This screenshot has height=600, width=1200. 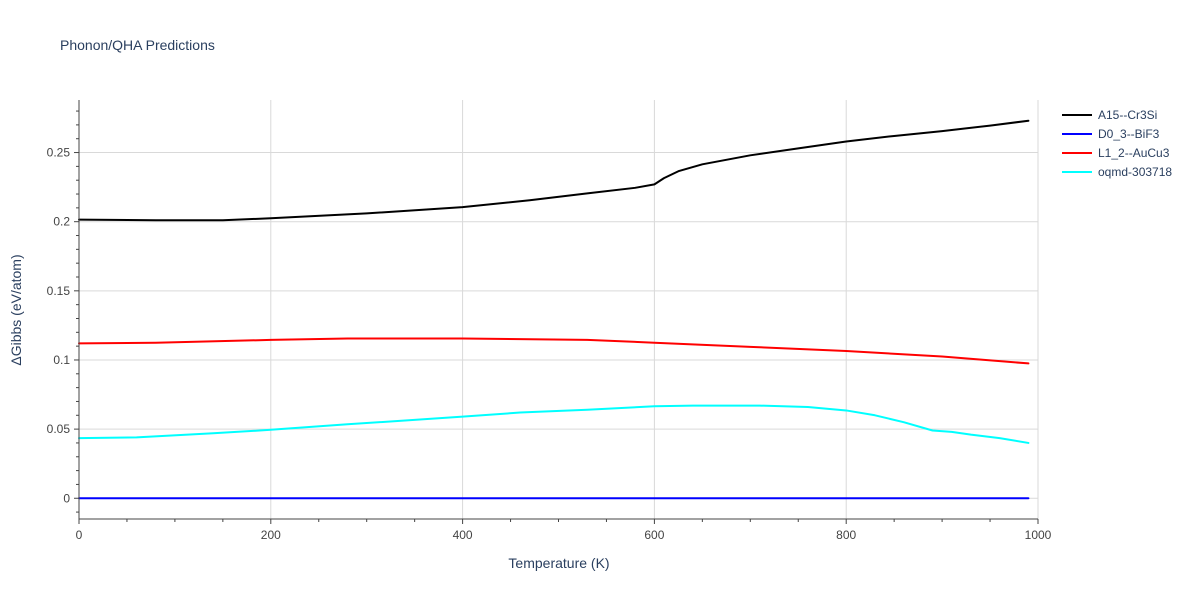 What do you see at coordinates (654, 535) in the screenshot?
I see `x-tick-label: 600` at bounding box center [654, 535].